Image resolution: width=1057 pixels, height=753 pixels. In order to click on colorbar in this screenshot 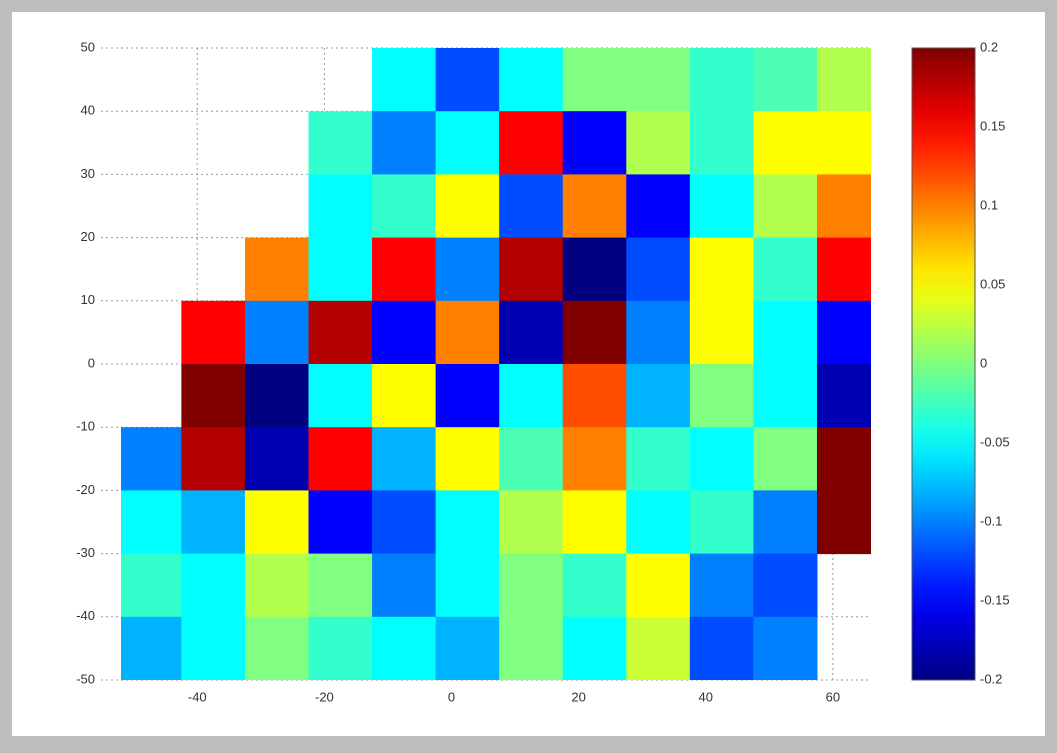, I will do `click(943, 364)`.